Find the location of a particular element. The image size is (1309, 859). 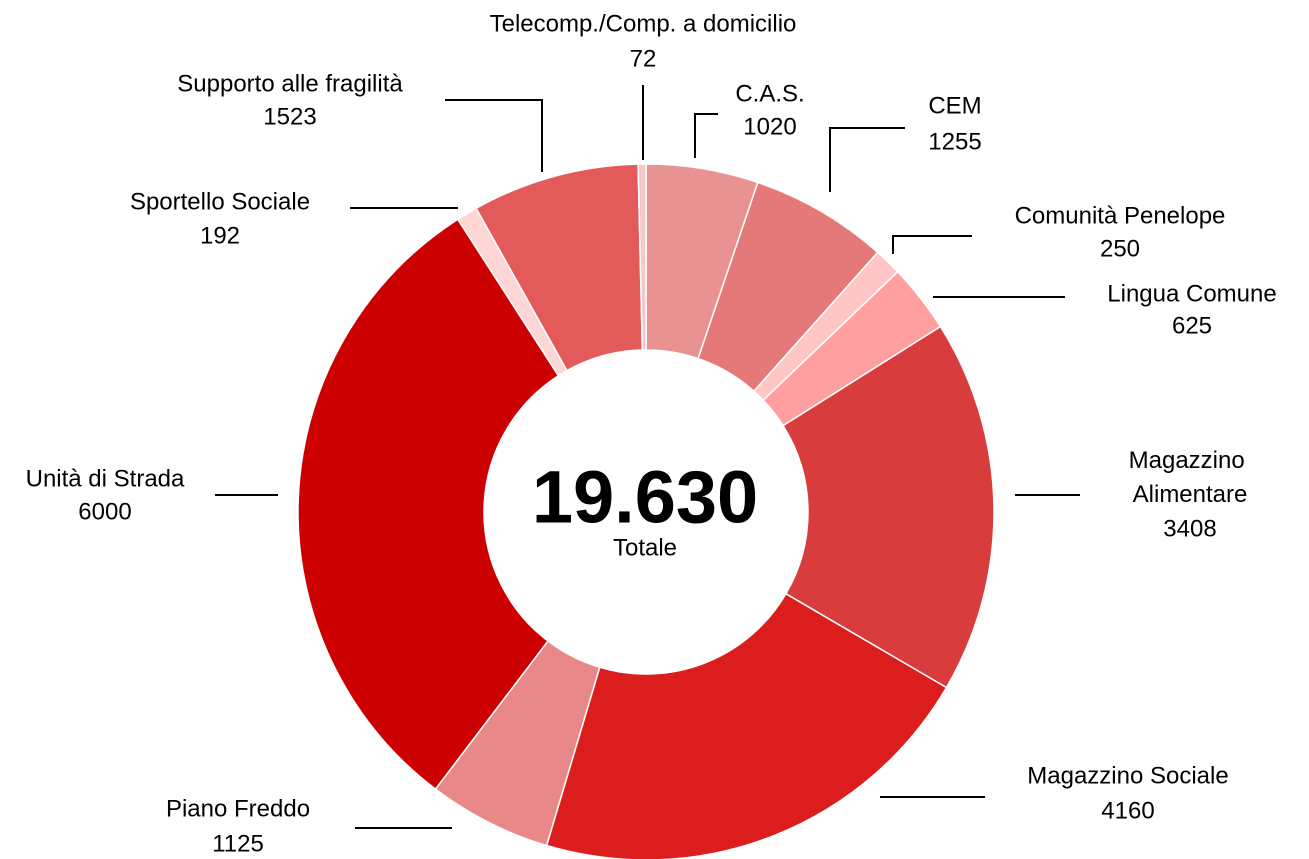

slice-value: 192 is located at coordinates (220, 235).